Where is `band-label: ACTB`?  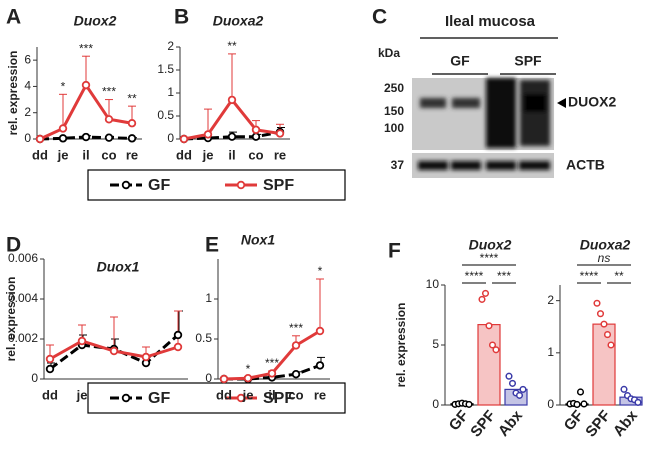 band-label: ACTB is located at coordinates (585, 165).